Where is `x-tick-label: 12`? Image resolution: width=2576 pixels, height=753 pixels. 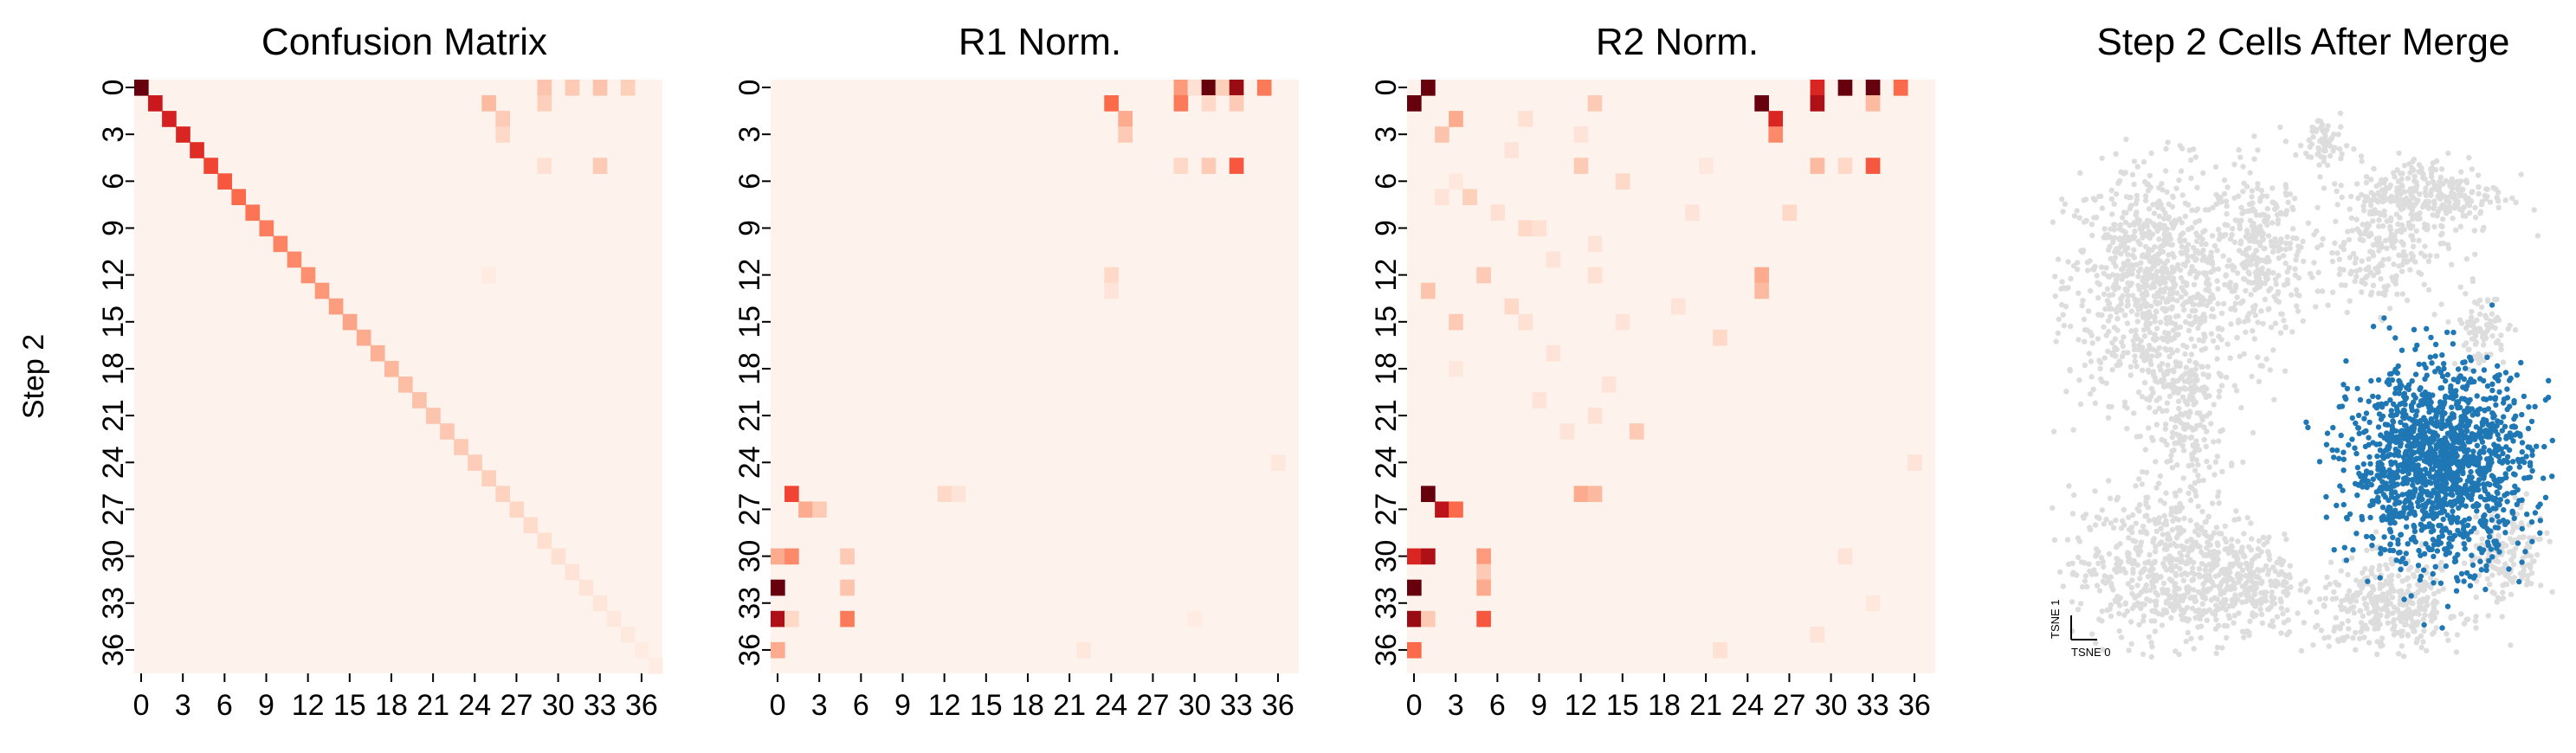 x-tick-label: 12 is located at coordinates (944, 705).